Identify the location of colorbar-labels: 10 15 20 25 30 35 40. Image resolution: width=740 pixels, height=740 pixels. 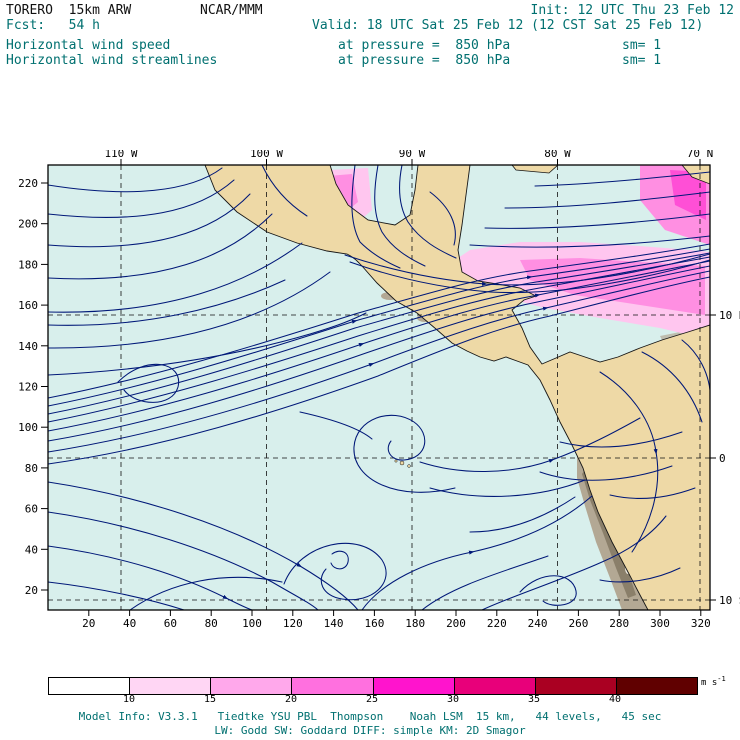
(370, 700).